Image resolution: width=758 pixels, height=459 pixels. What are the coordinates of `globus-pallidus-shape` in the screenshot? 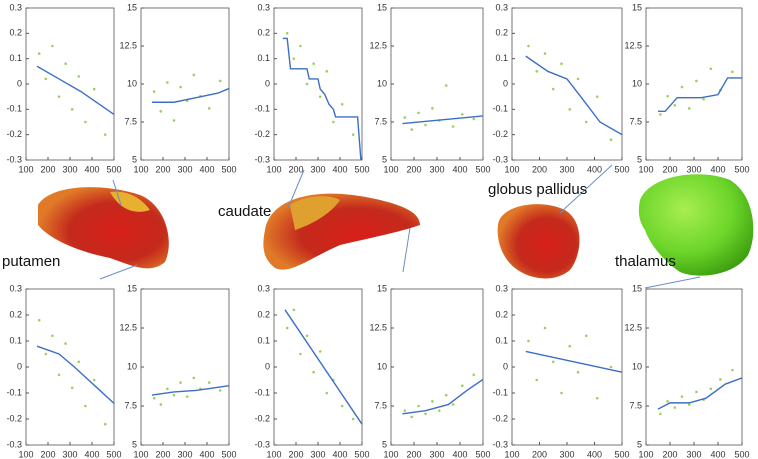 It's located at (538, 241).